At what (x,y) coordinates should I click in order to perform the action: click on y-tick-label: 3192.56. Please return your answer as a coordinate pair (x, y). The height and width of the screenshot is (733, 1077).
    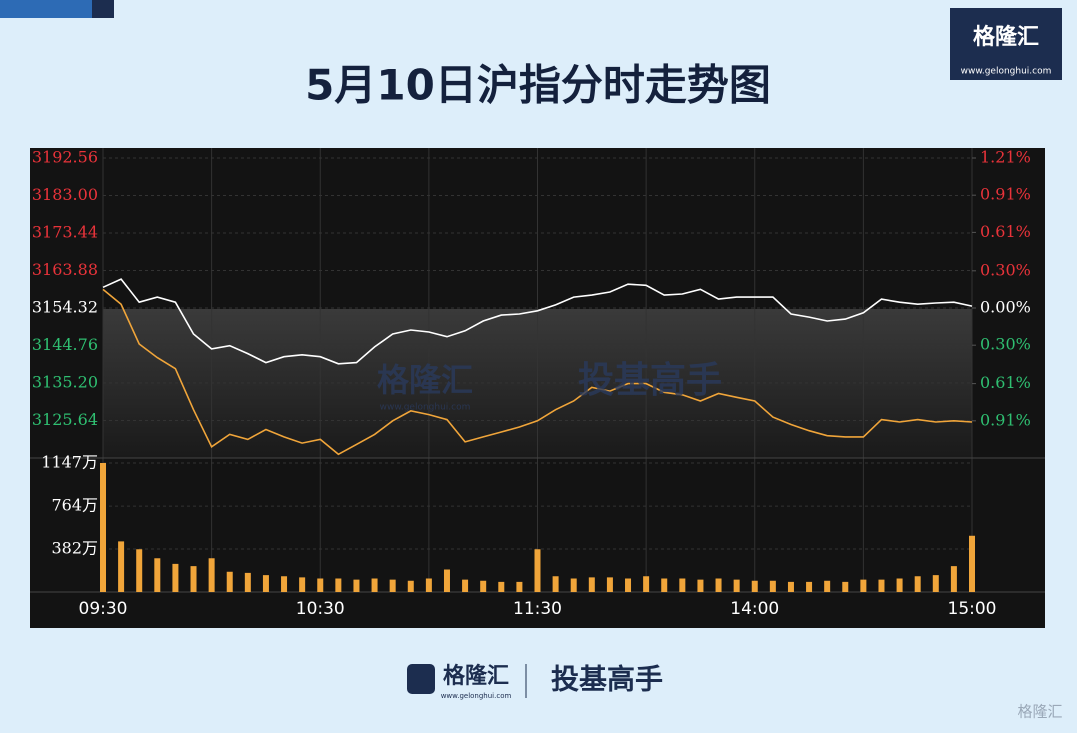
    Looking at the image, I should click on (65, 157).